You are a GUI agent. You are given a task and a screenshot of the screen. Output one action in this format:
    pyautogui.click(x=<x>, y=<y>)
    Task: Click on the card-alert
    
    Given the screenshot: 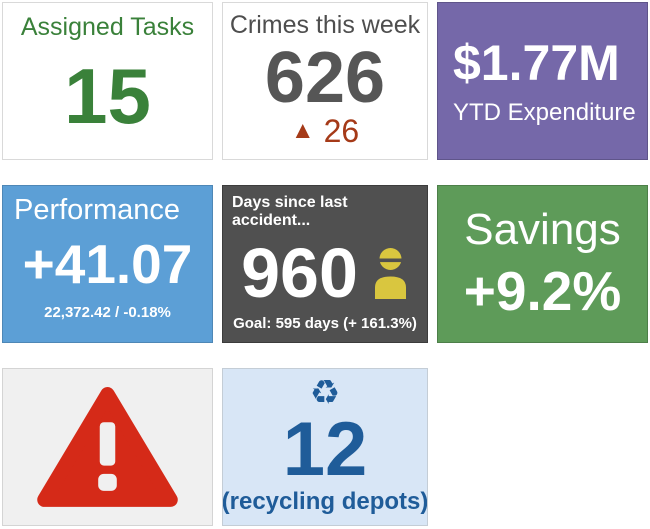 What is the action you would take?
    pyautogui.click(x=107, y=447)
    